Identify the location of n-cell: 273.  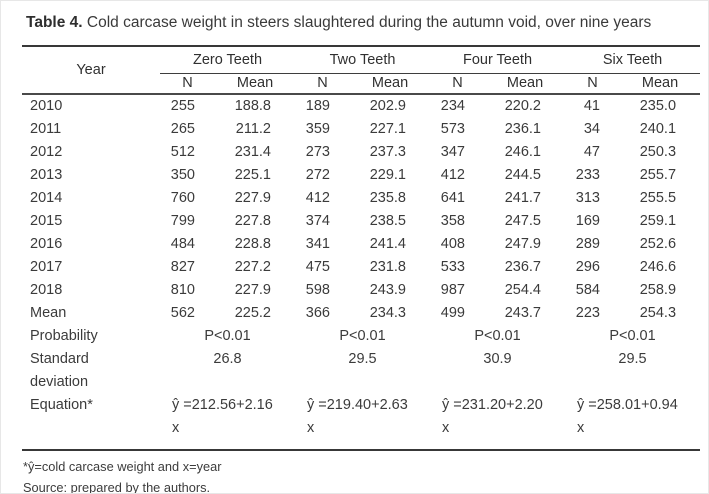
(317, 152).